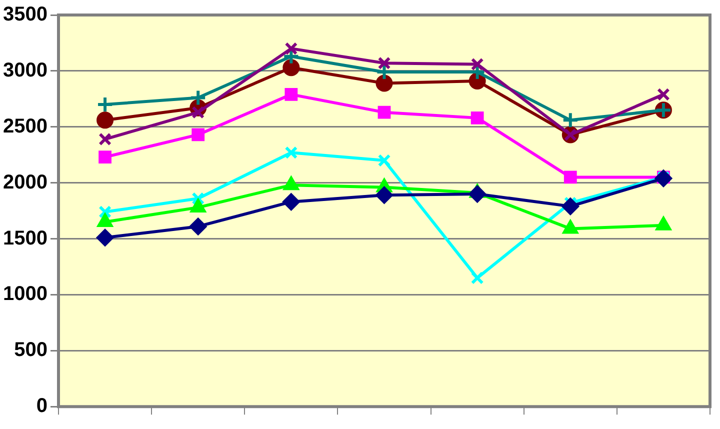  I want to click on y-tick-label: 3500, so click(25, 15).